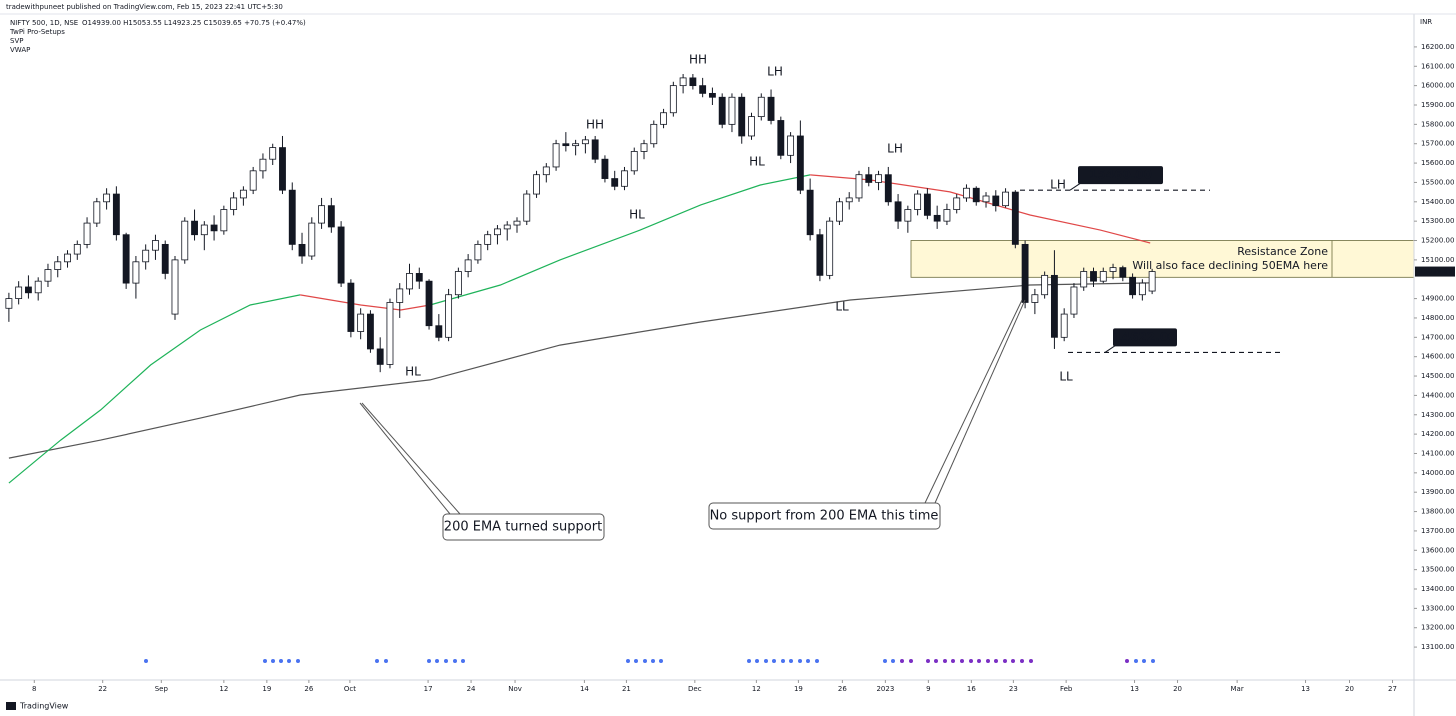 The image size is (1456, 716). What do you see at coordinates (1437, 357) in the screenshot?
I see `y-tick-label: 14600.00` at bounding box center [1437, 357].